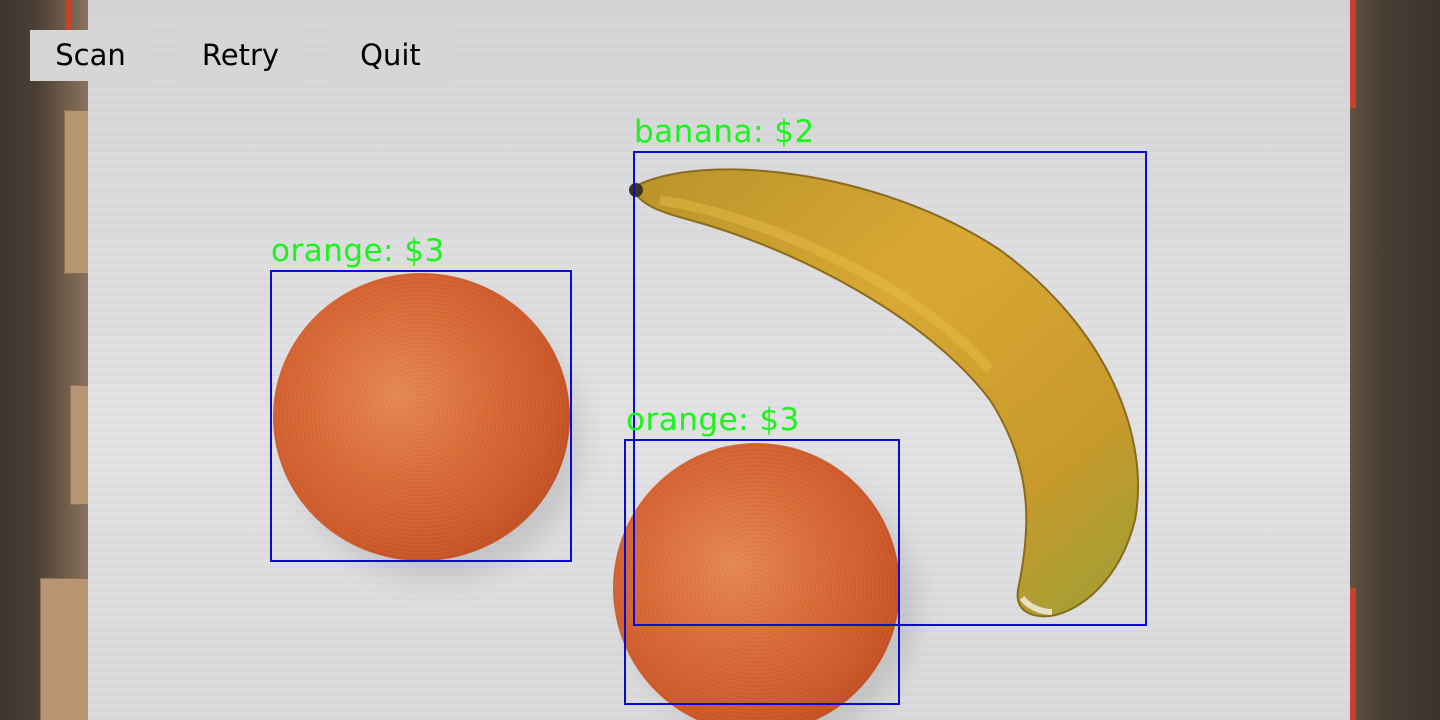  What do you see at coordinates (724, 132) in the screenshot?
I see `detection-label-banana: banana: $2` at bounding box center [724, 132].